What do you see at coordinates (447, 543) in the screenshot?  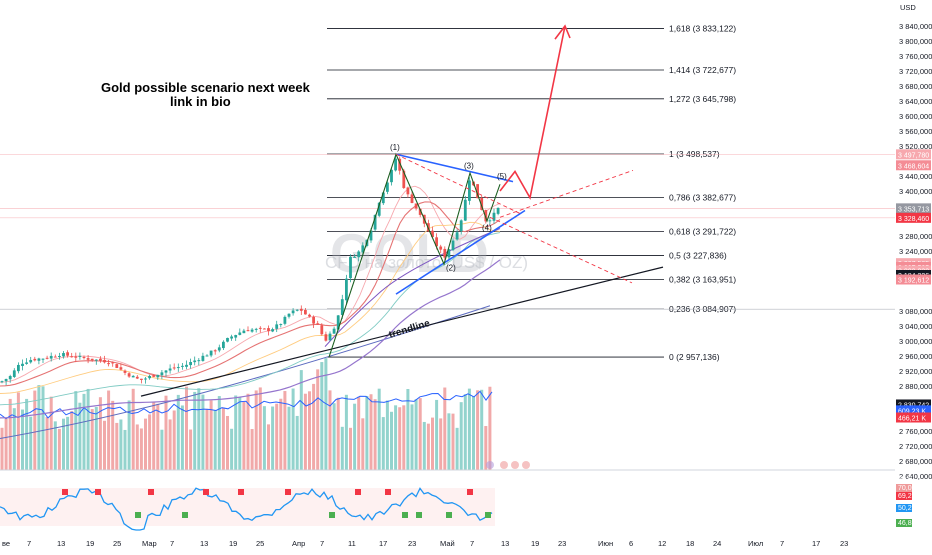 I see `time-tick: Май` at bounding box center [447, 543].